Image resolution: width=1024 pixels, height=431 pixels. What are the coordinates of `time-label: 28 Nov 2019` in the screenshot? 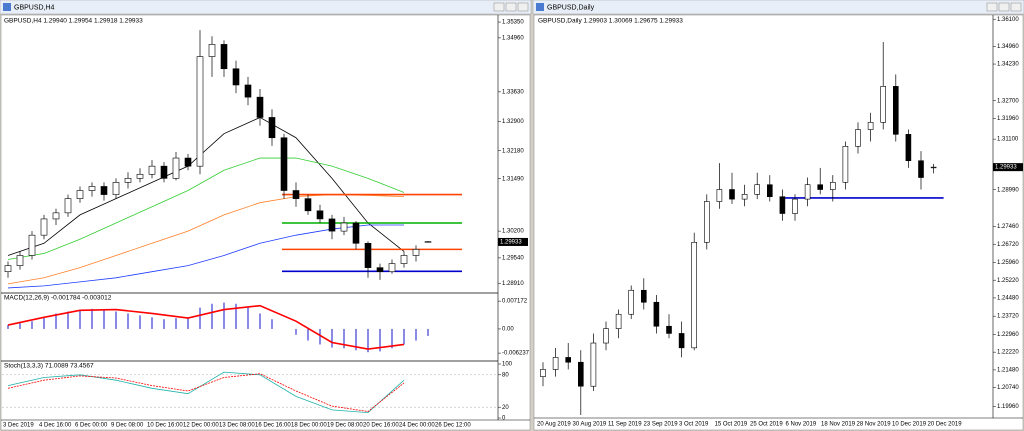 It's located at (874, 425).